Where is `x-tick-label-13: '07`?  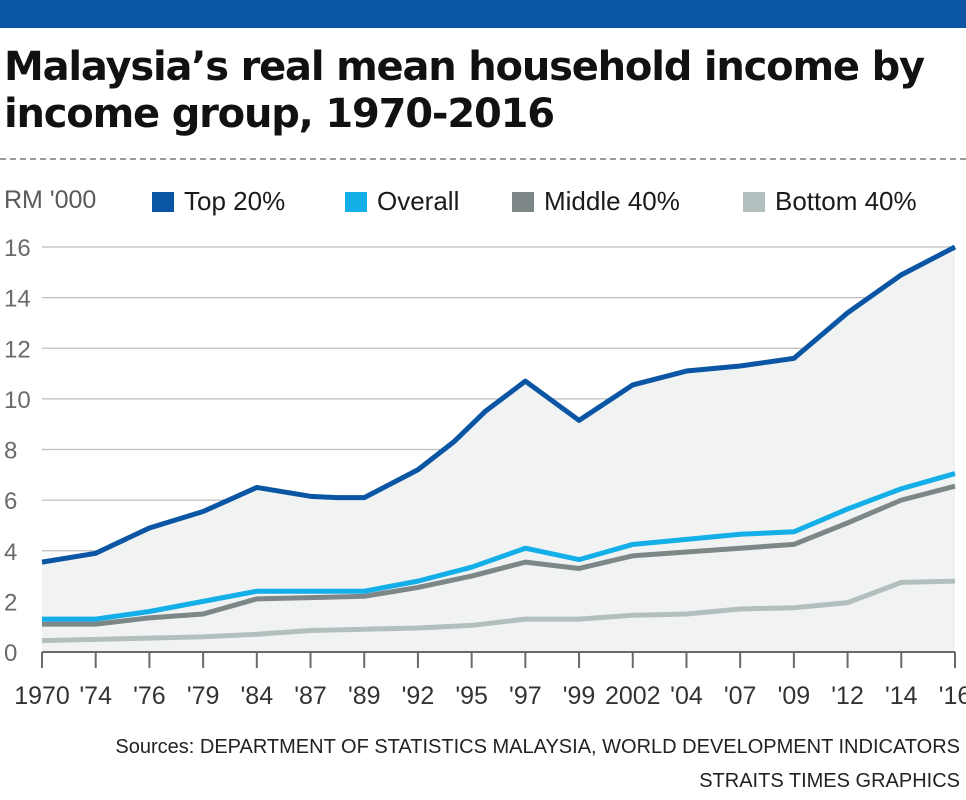 x-tick-label-13: '07 is located at coordinates (740, 696).